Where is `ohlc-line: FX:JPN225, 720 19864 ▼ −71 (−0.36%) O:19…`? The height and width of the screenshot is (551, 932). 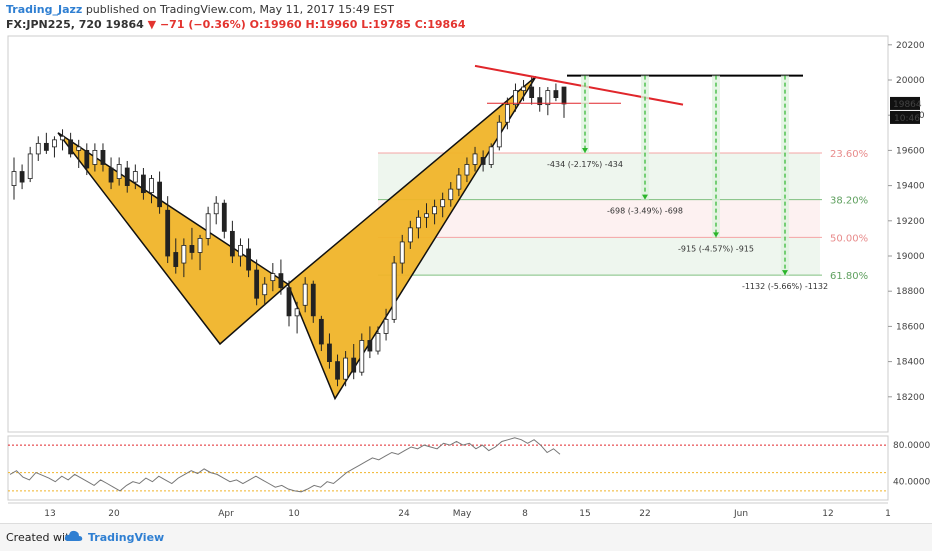 ohlc-line: FX:JPN225, 720 19864 ▼ −71 (−0.36%) O:19… is located at coordinates (235, 24).